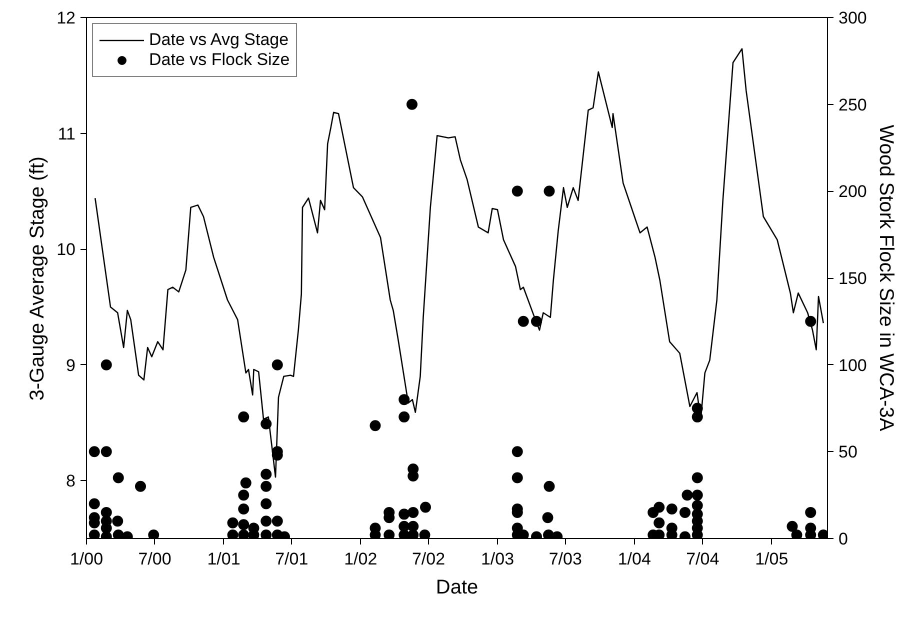 Image resolution: width=919 pixels, height=617 pixels. Describe the element at coordinates (852, 365) in the screenshot. I see `y2-tick-label: 100` at that location.